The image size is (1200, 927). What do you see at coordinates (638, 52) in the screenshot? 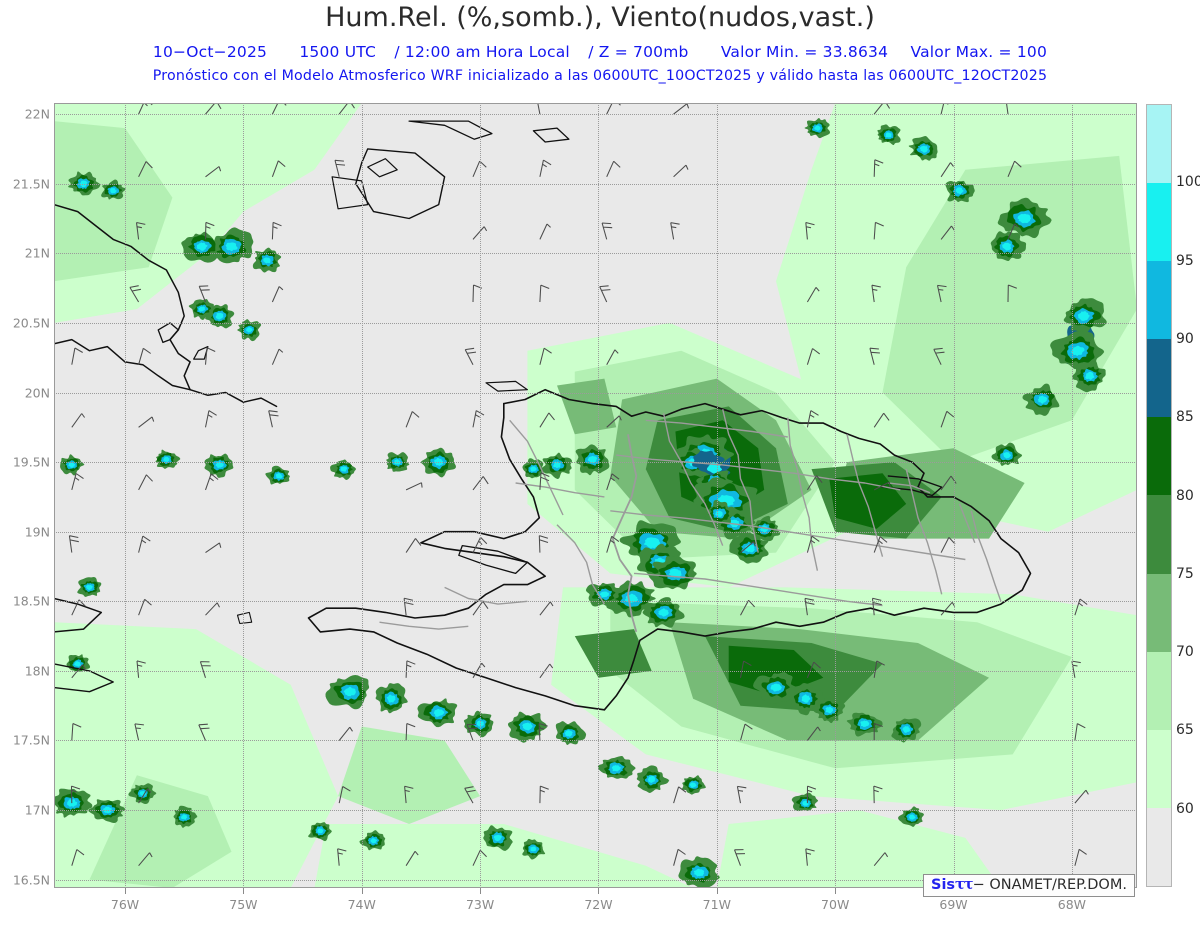
I see `forecast-level: / Z = 700mb` at bounding box center [638, 52].